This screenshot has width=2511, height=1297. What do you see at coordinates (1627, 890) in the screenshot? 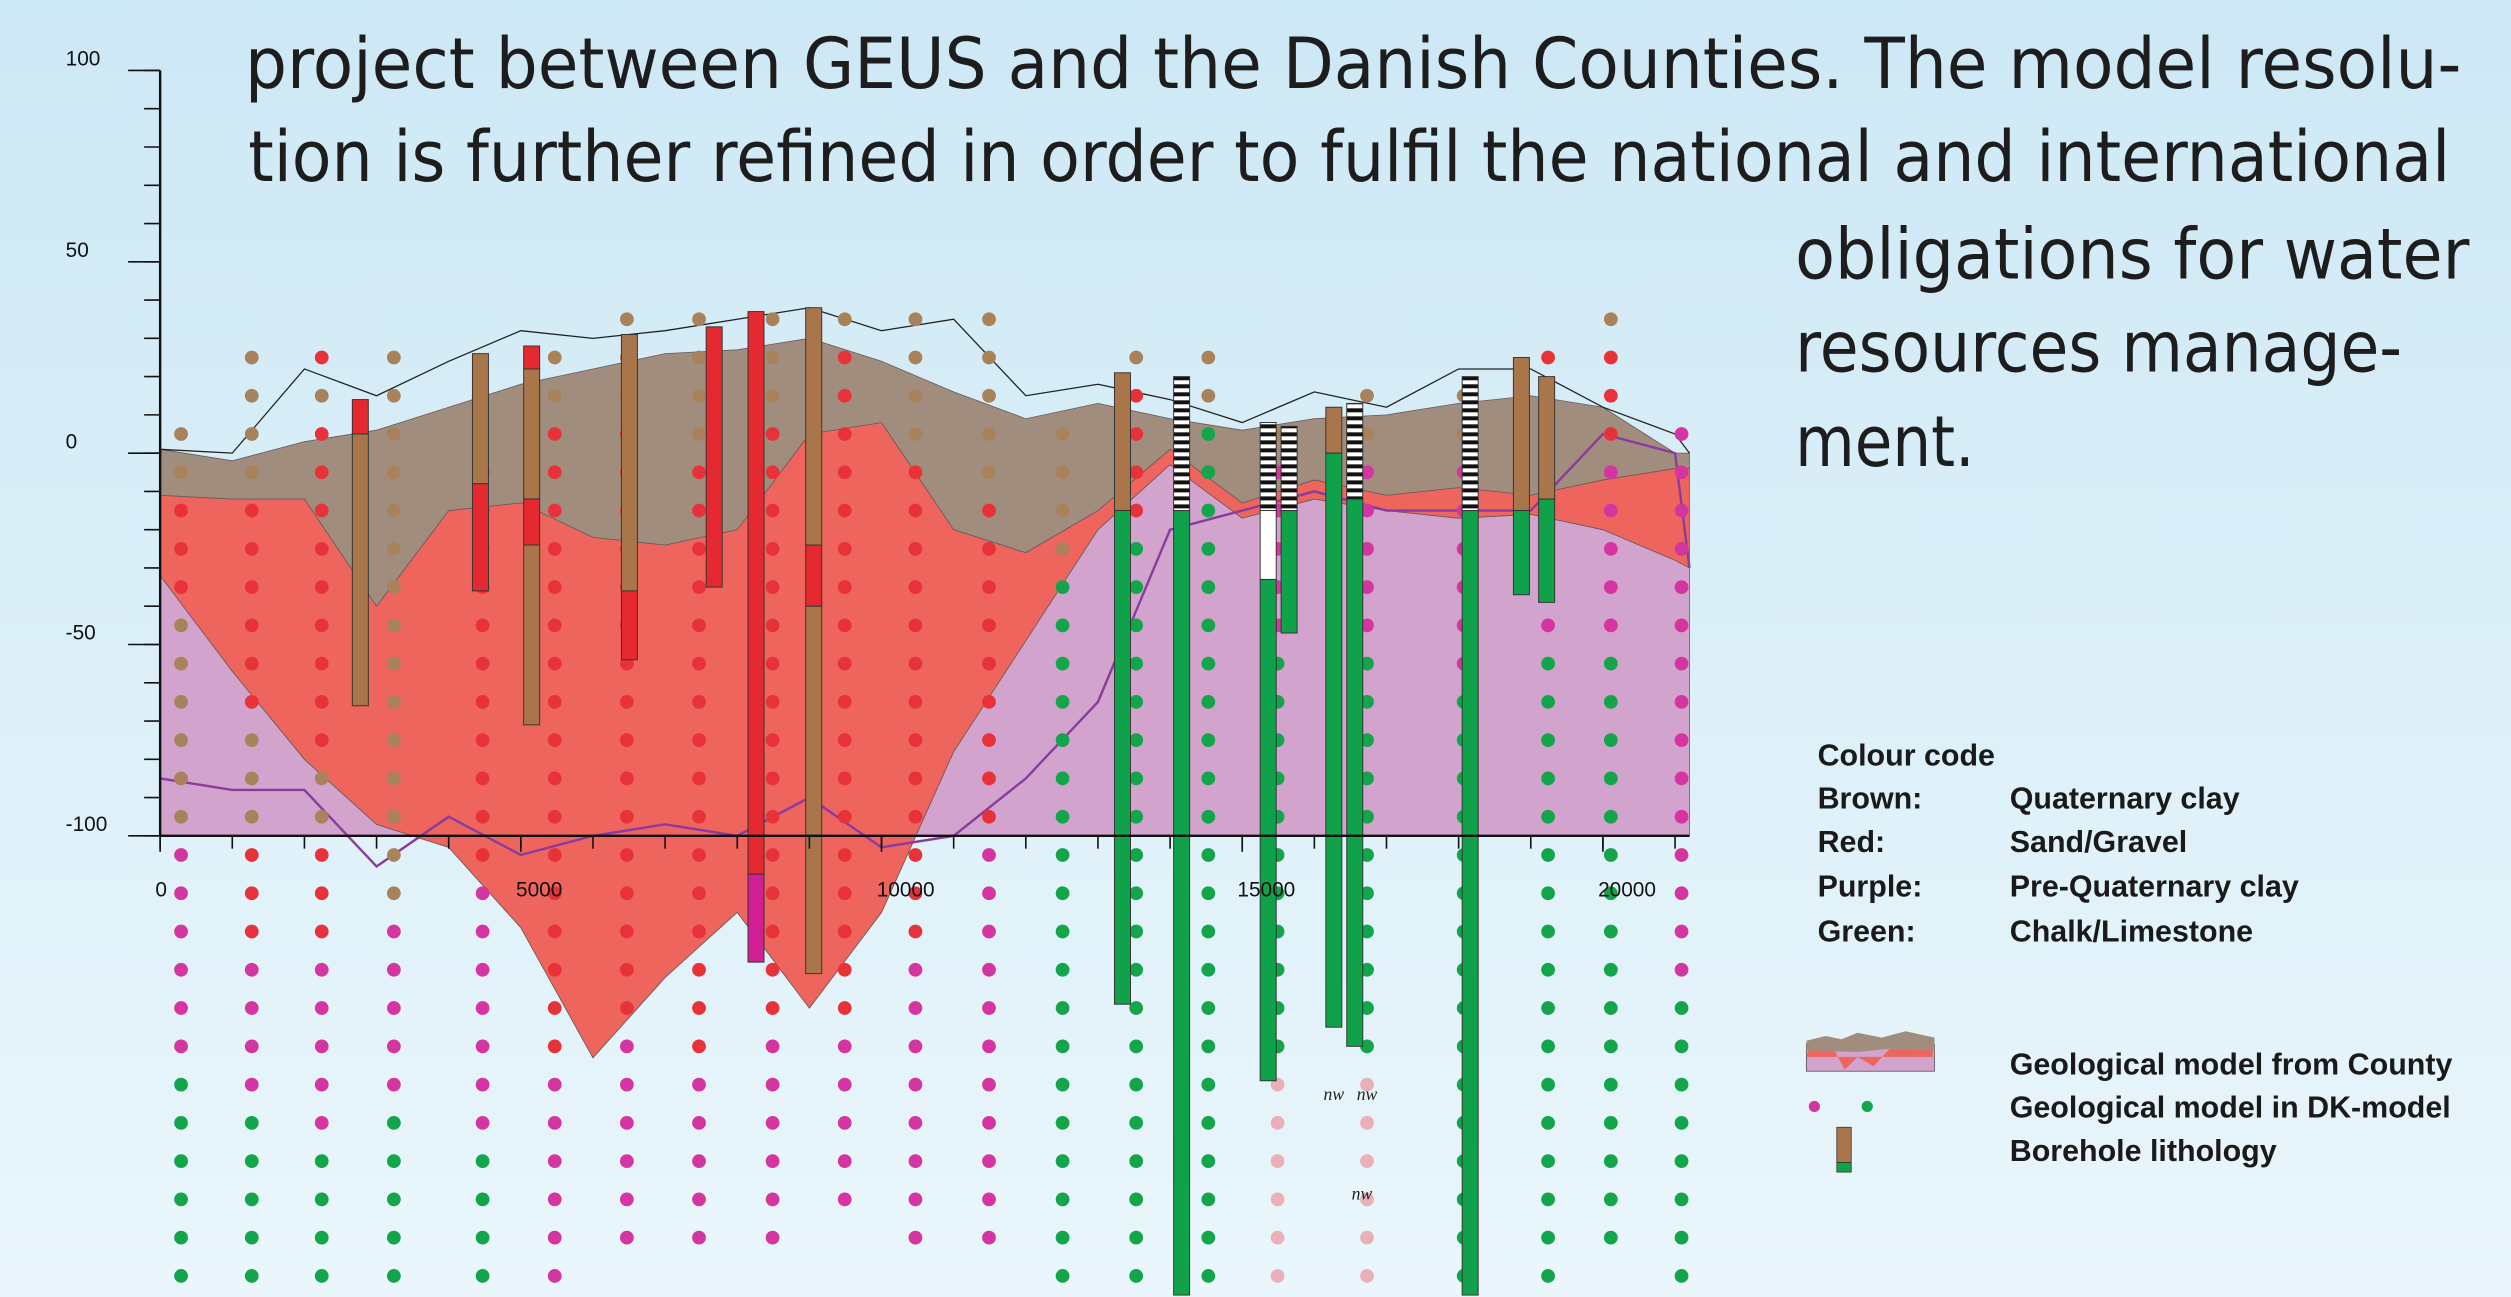
I see `x-tick-label: 20000` at bounding box center [1627, 890].